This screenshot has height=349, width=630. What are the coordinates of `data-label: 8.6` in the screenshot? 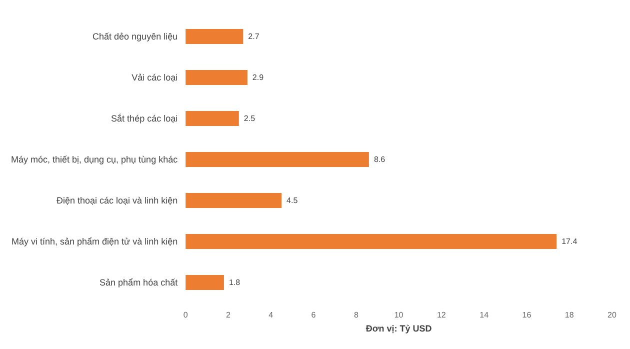 It's located at (380, 159).